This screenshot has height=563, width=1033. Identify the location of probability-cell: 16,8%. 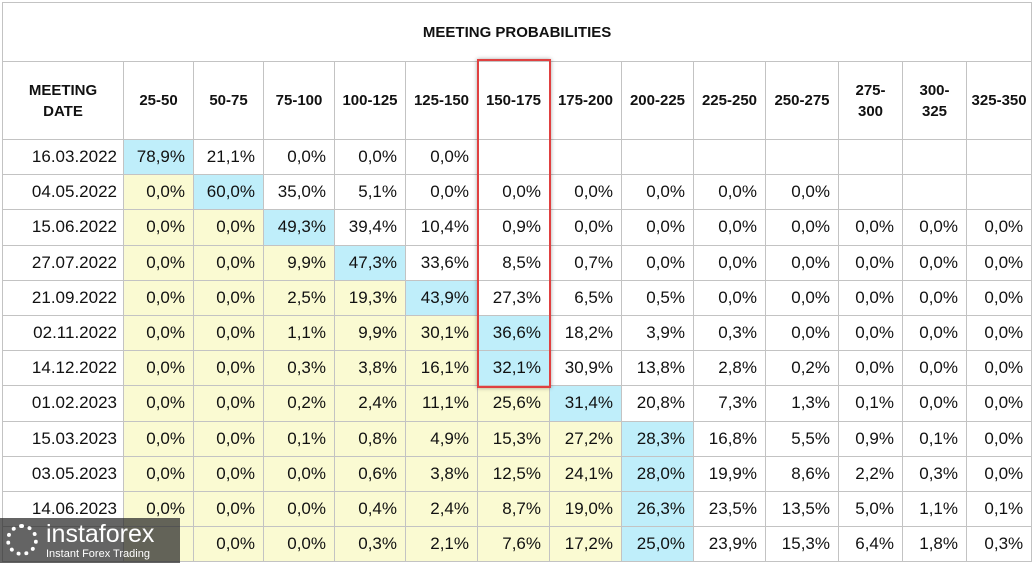
(729, 438).